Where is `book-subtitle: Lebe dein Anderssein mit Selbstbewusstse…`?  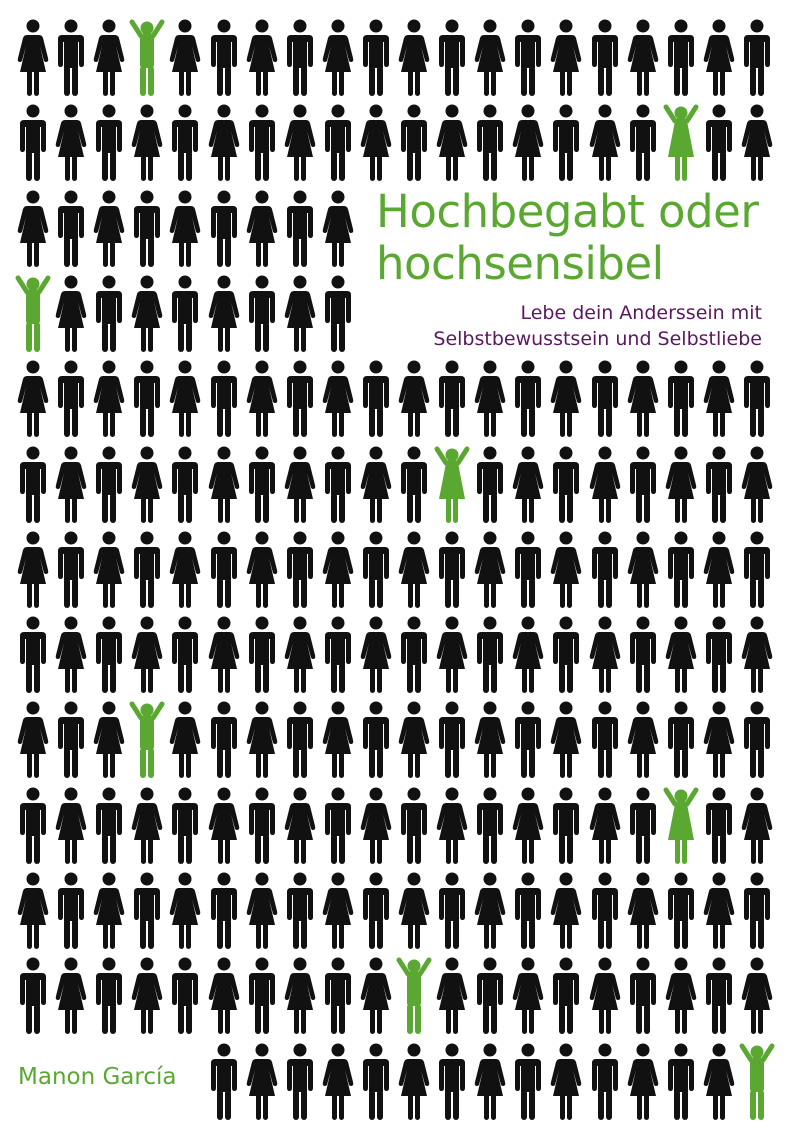
book-subtitle: Lebe dein Anderssein mit Selbstbewusstse… is located at coordinates (597, 326).